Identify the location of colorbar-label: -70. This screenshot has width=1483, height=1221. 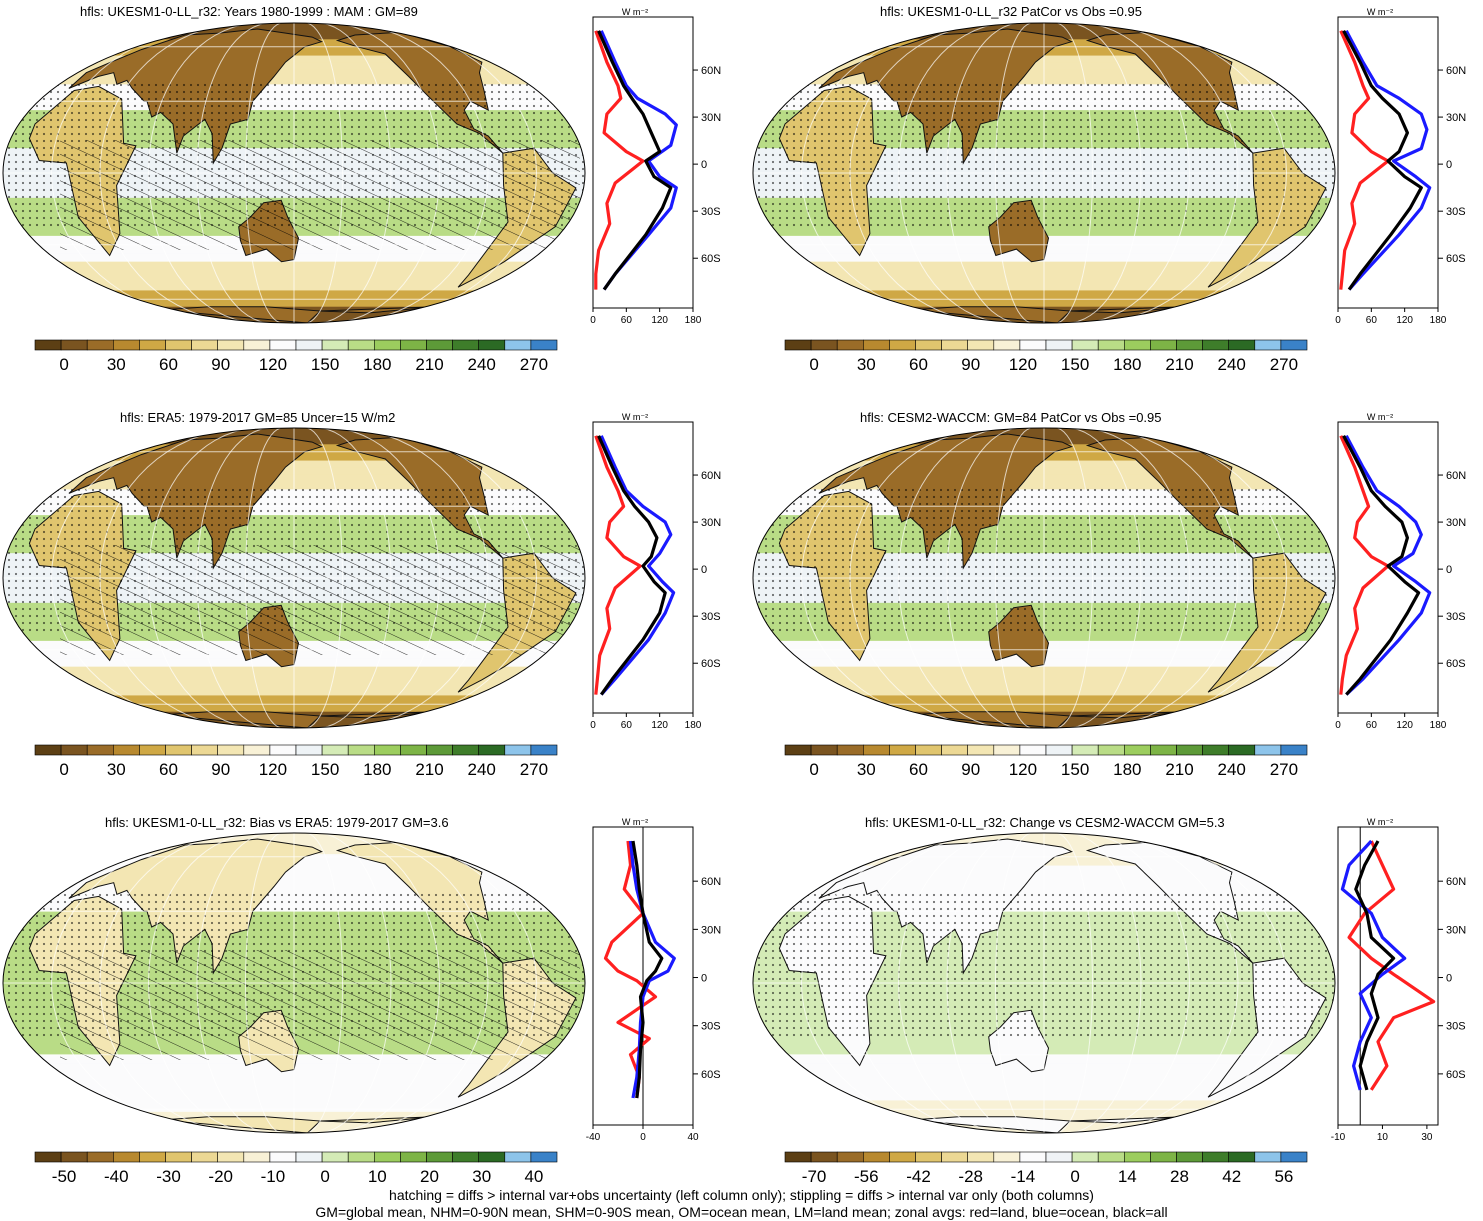
(814, 1176).